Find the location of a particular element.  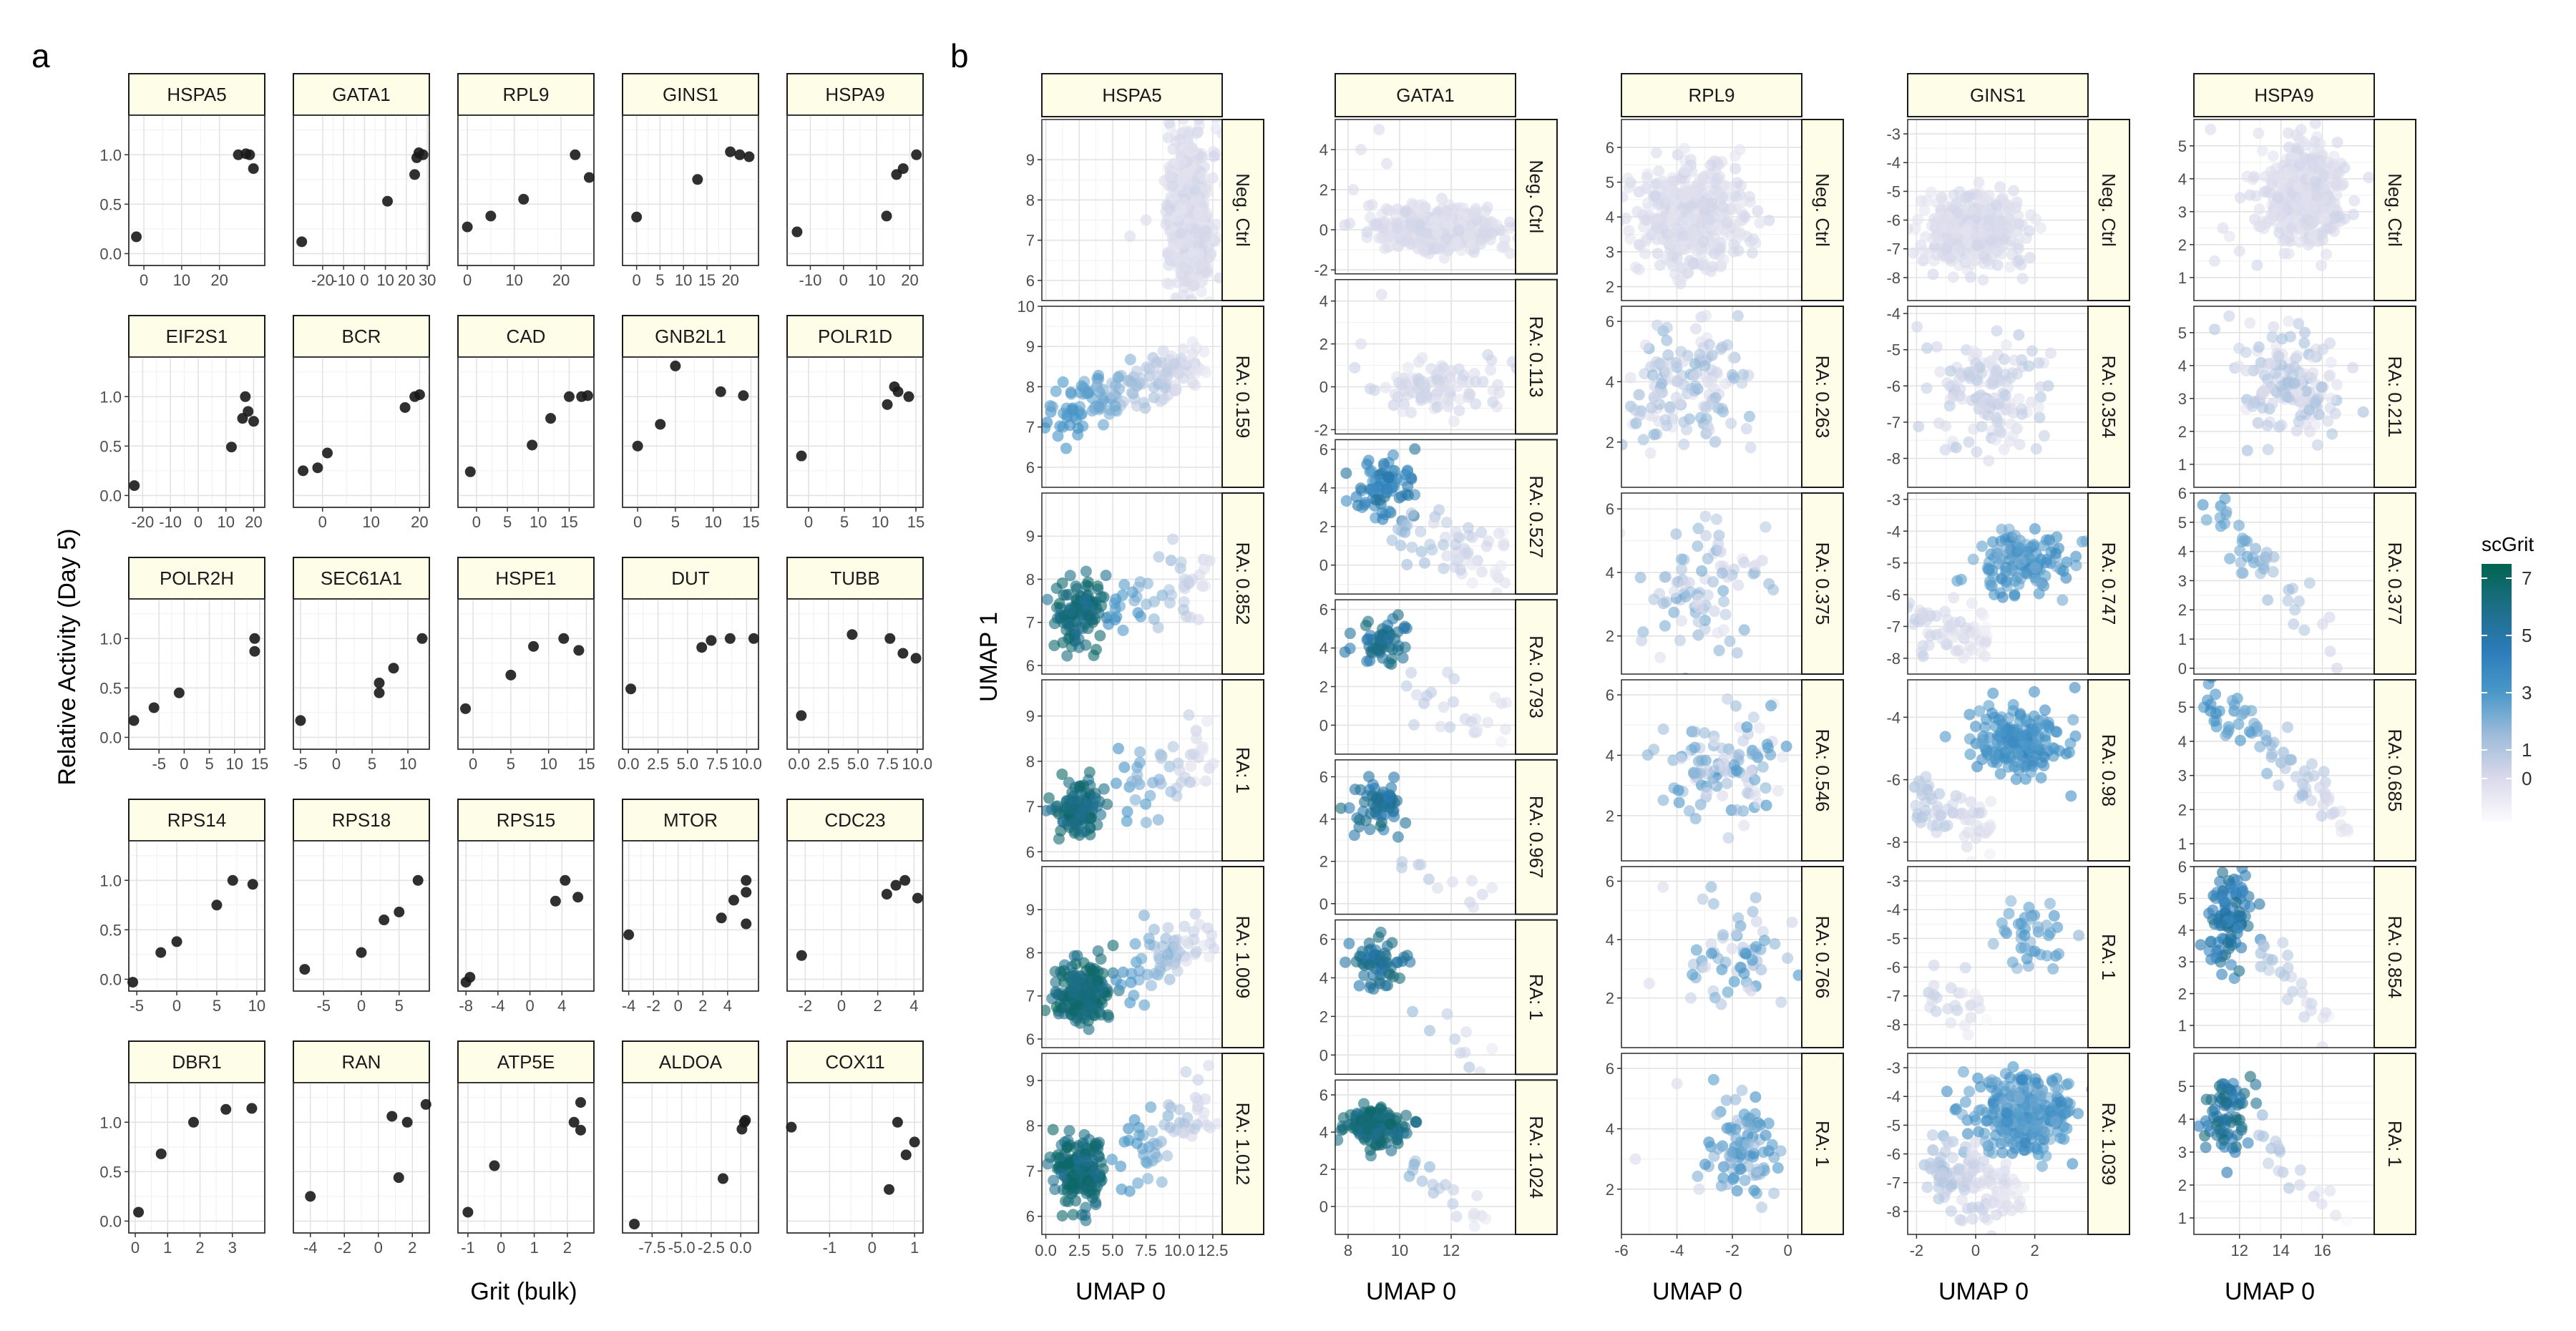

strip-polr2h is located at coordinates (196, 578).